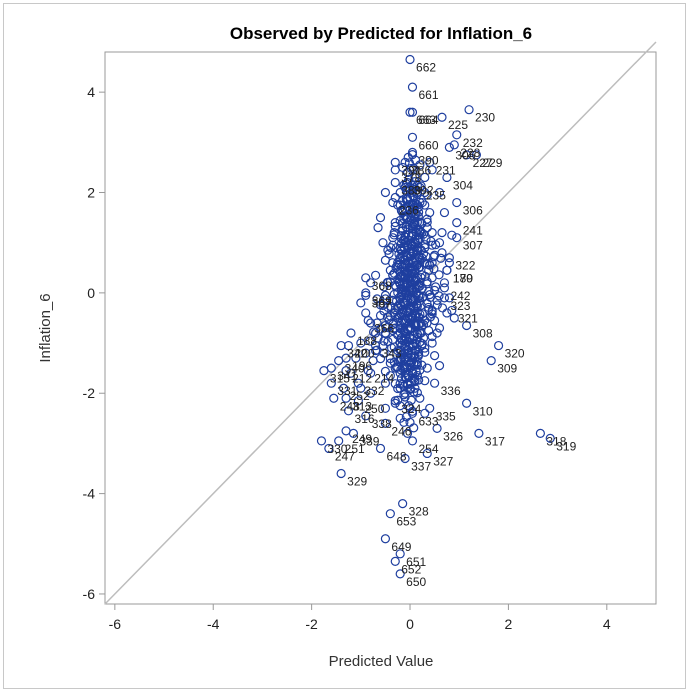 The image size is (691, 693). I want to click on point-label: 660, so click(428, 145).